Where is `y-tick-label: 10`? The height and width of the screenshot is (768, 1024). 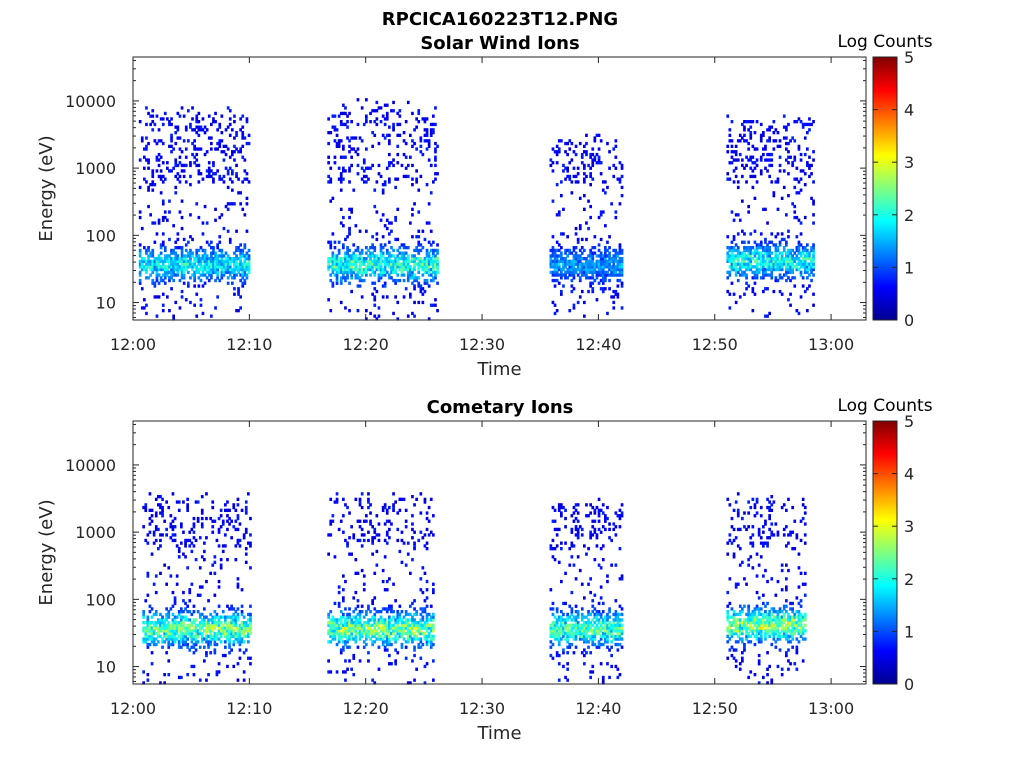
y-tick-label: 10 is located at coordinates (106, 303).